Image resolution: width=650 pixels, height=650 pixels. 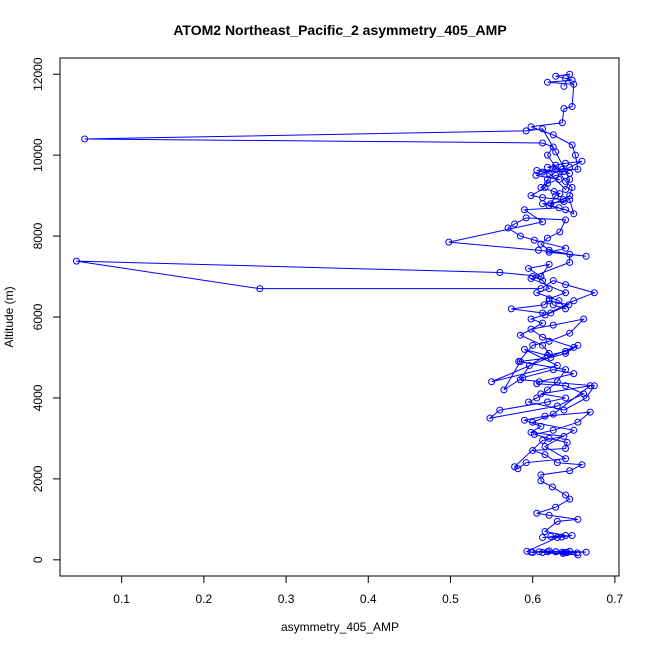 I want to click on y-tick-label: 0, so click(x=38, y=559).